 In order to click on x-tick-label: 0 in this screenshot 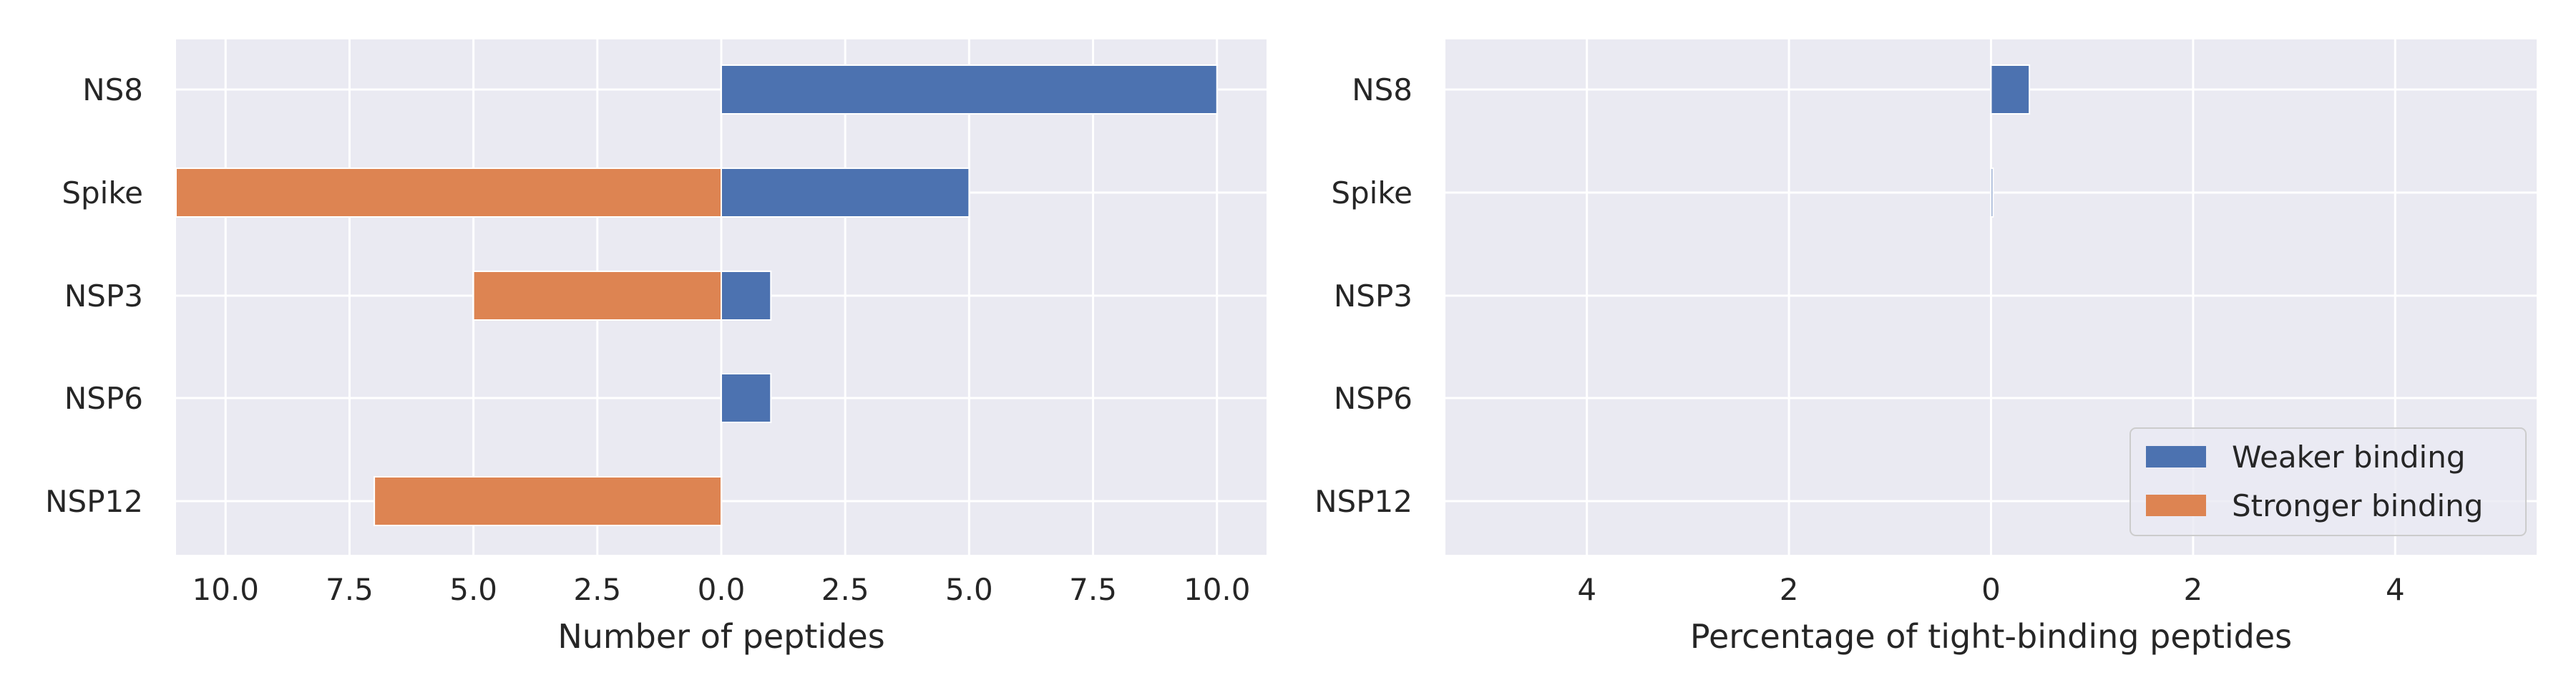, I will do `click(1991, 589)`.